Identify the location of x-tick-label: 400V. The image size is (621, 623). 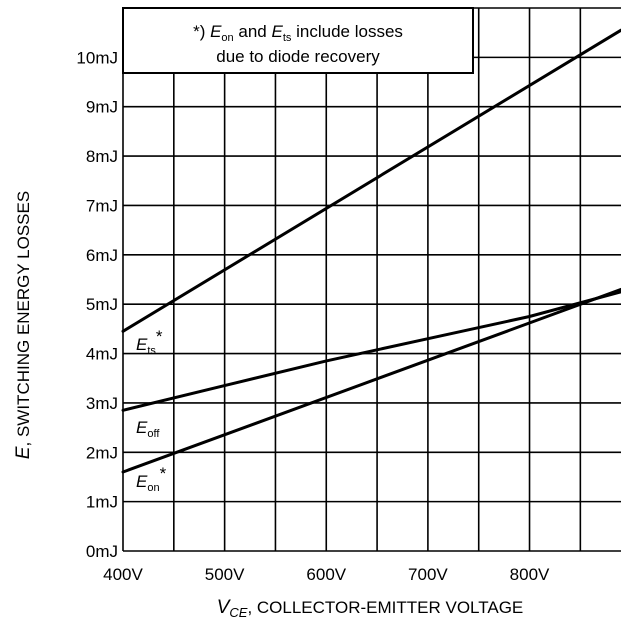
(123, 574).